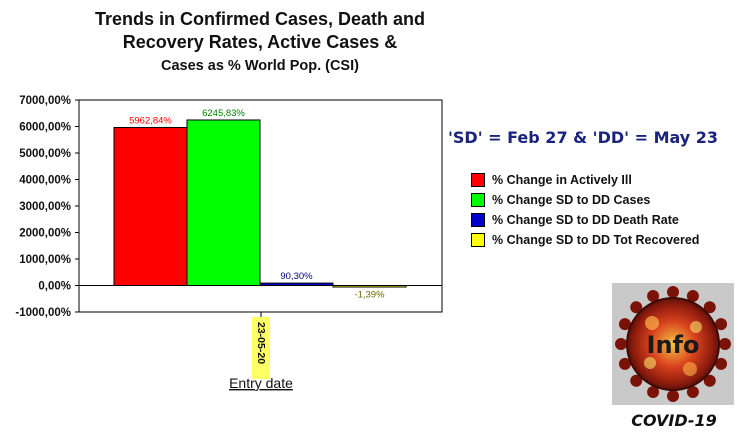 The width and height of the screenshot is (741, 436). Describe the element at coordinates (45, 234) in the screenshot. I see `y-tick-label: 2000,00%` at that location.